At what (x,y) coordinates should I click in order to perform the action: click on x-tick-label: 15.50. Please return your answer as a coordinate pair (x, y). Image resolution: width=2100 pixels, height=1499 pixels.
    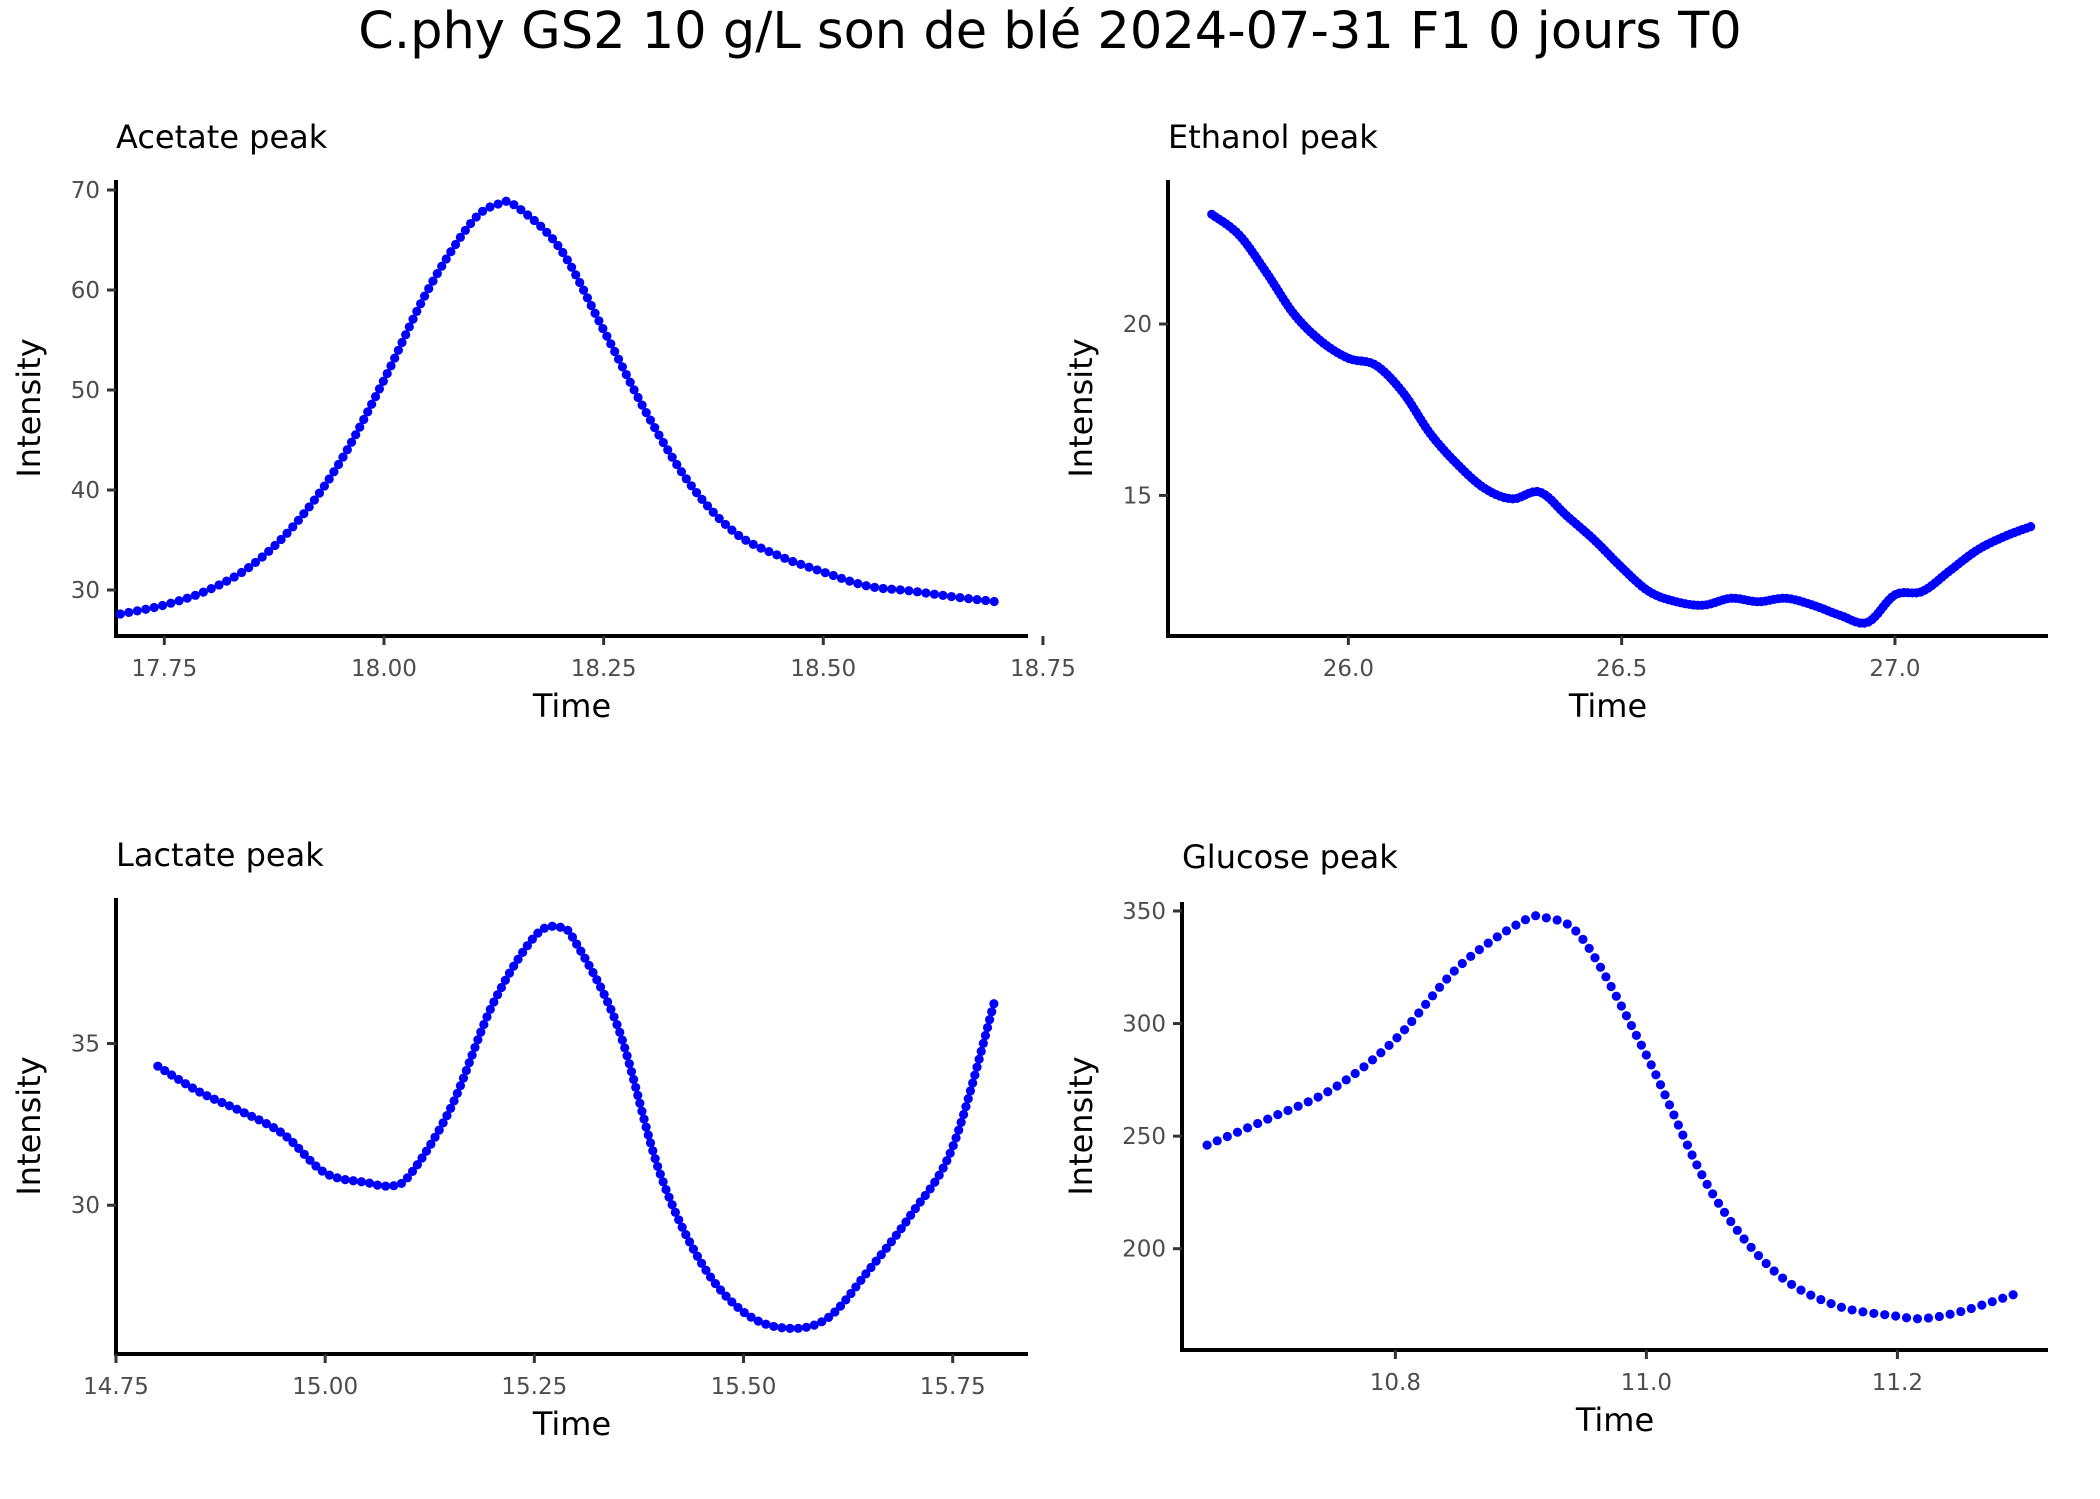
    Looking at the image, I should click on (744, 1387).